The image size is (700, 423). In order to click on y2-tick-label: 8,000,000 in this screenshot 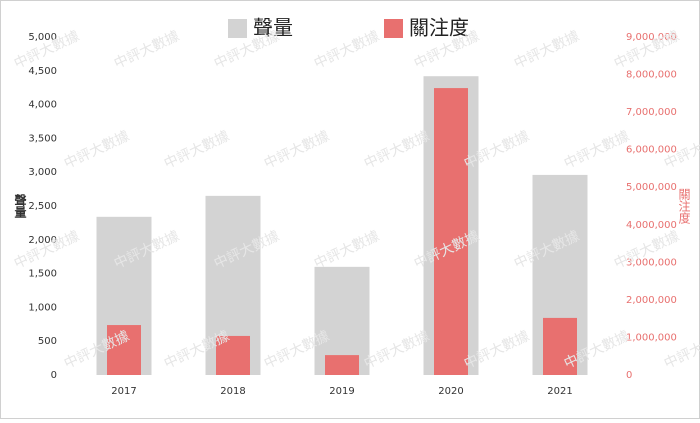, I will do `click(651, 75)`.